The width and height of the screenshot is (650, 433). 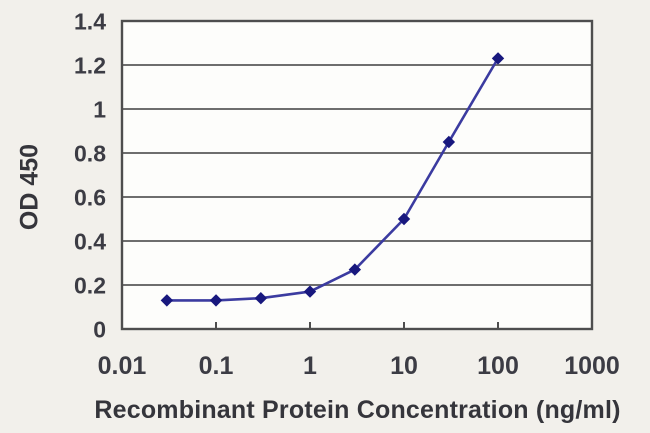 I want to click on y-tick-label: 0.6, so click(x=90, y=198).